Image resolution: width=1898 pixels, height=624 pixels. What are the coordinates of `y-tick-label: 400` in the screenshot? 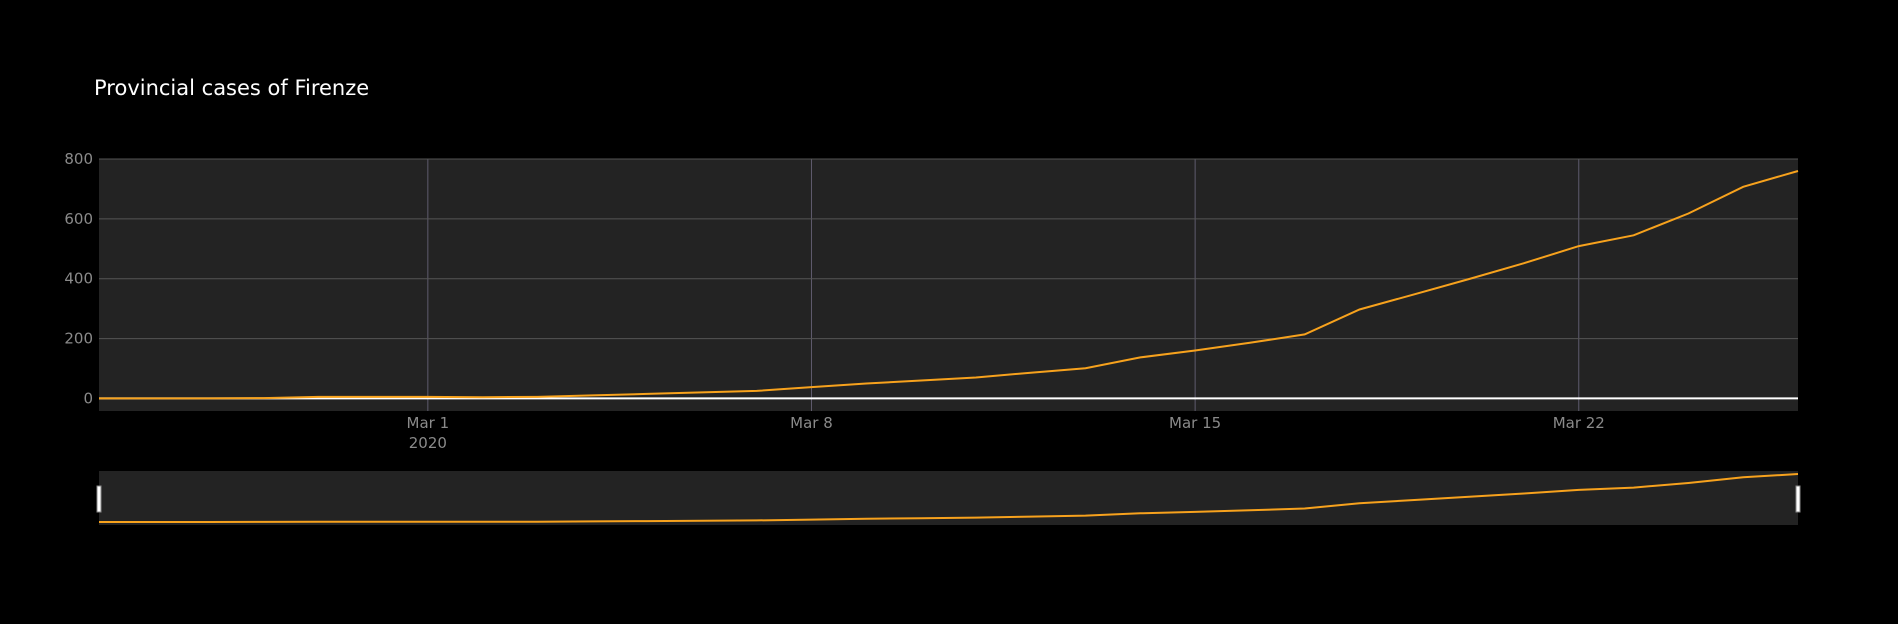 It's located at (78, 279).